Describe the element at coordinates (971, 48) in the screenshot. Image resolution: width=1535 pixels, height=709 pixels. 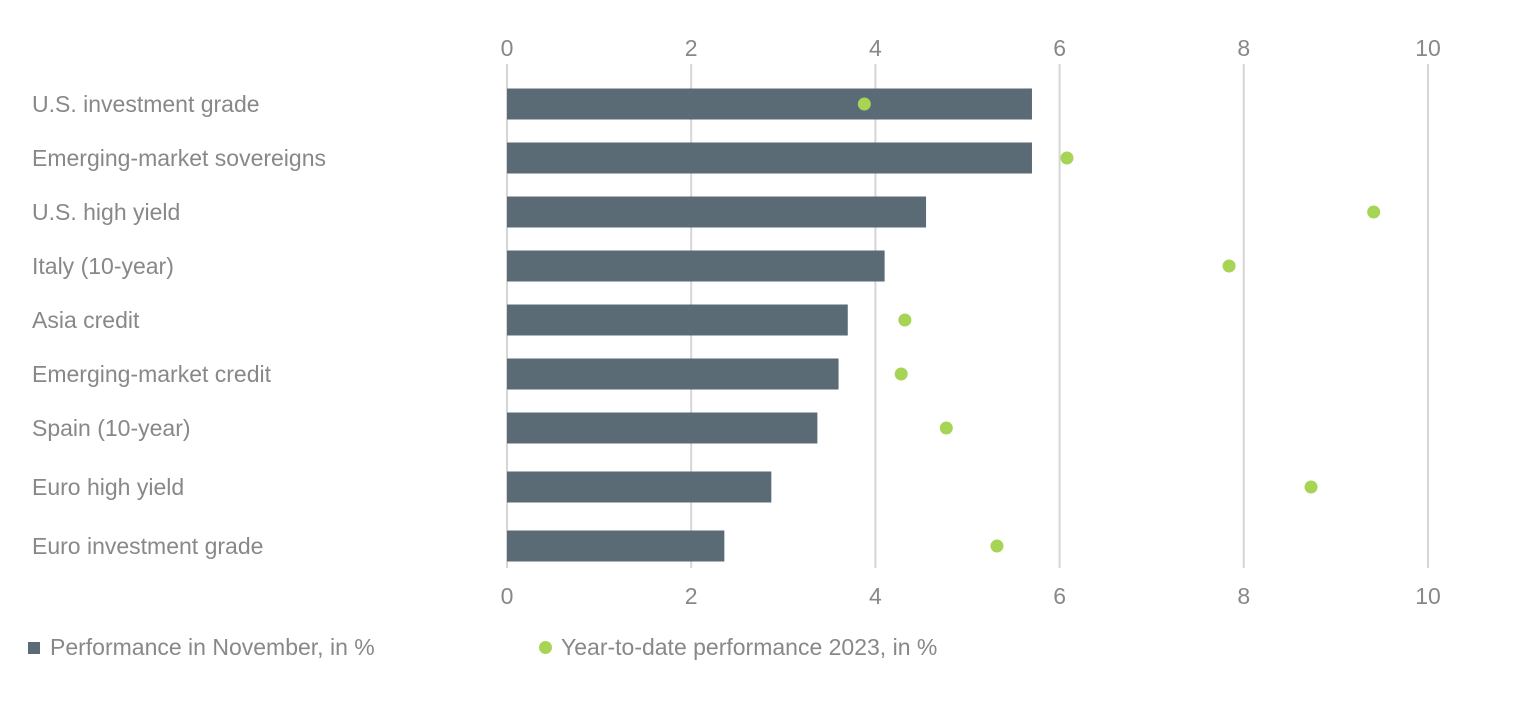
I see `top-axis: 0 2 4 6 8 10` at that location.